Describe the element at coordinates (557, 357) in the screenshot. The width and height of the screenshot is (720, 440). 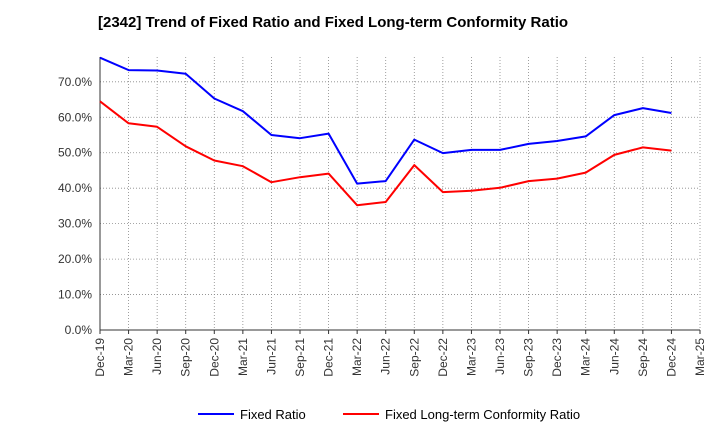
I see `x-tick-label: Dec-23` at that location.